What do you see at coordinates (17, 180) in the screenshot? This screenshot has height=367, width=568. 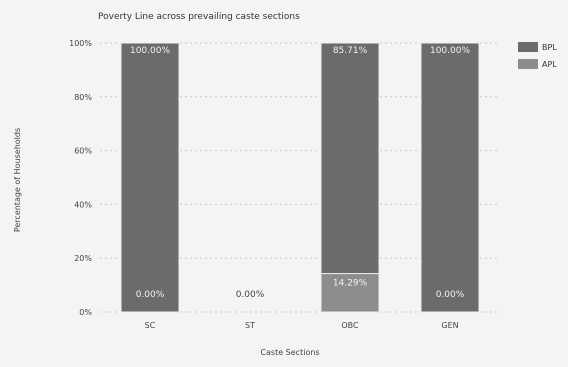 I see `y-axis-label: Percentage of Households` at bounding box center [17, 180].